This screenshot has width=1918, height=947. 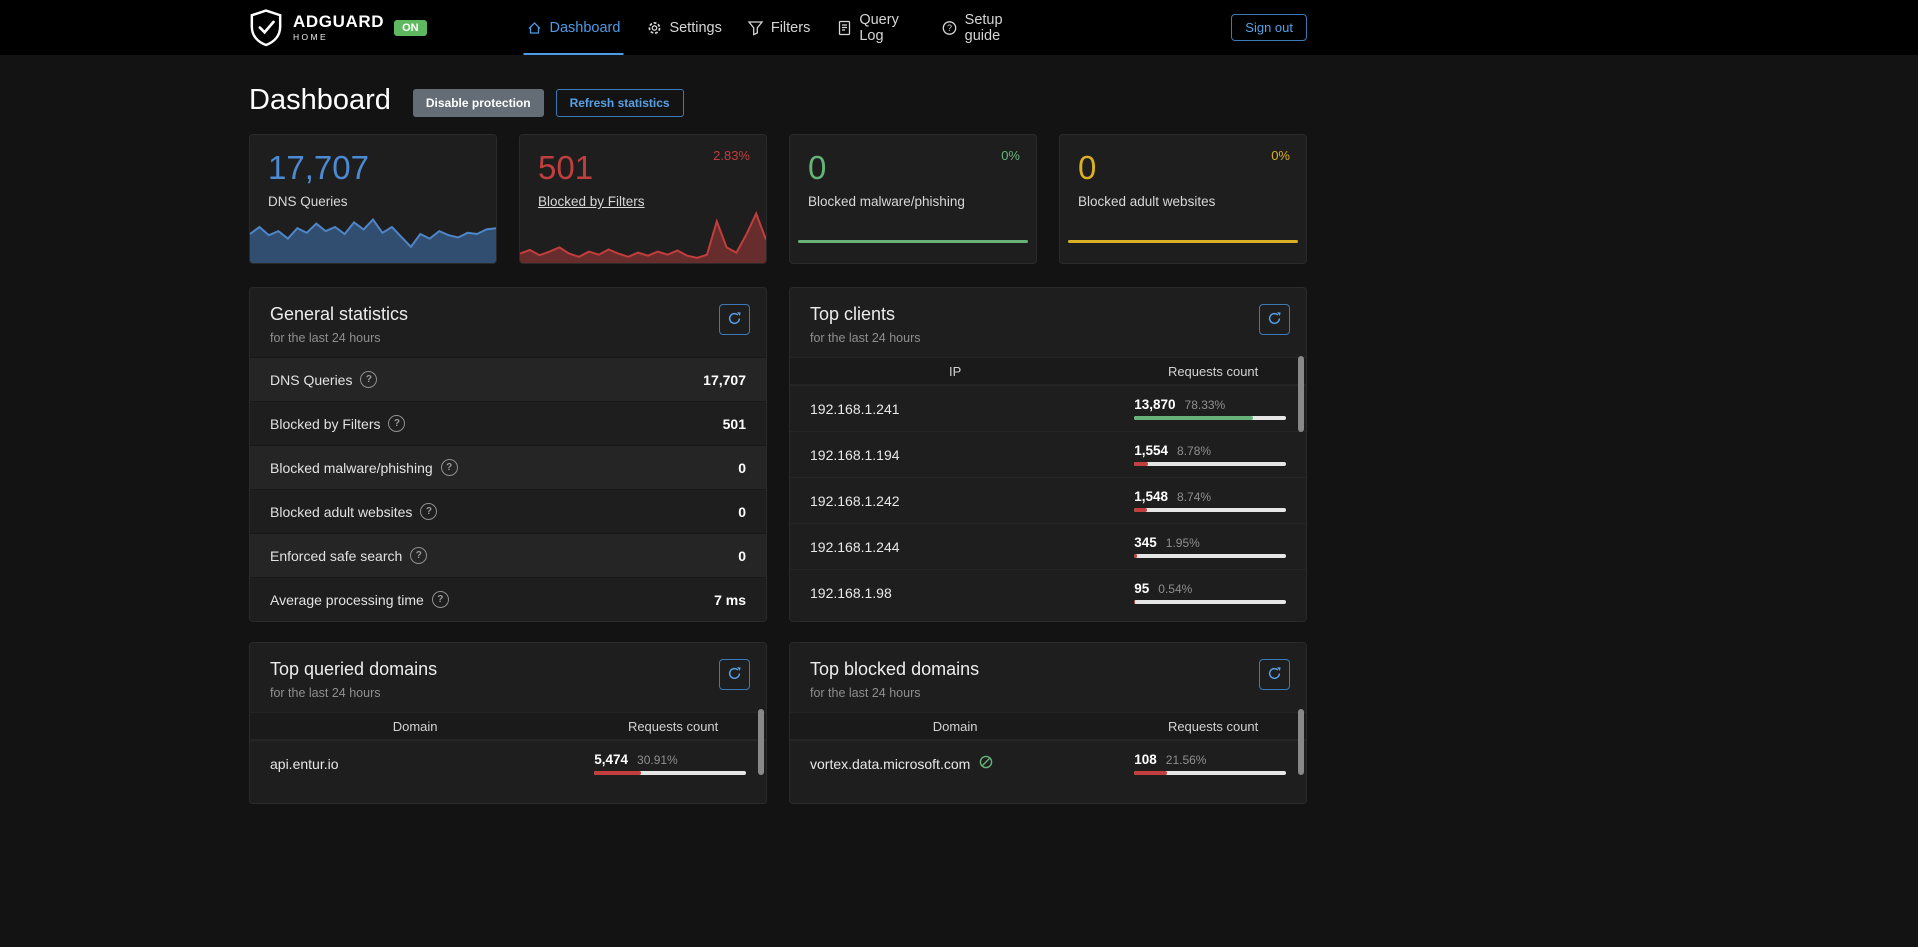 I want to click on requests-percent: 30.91%, so click(x=657, y=760).